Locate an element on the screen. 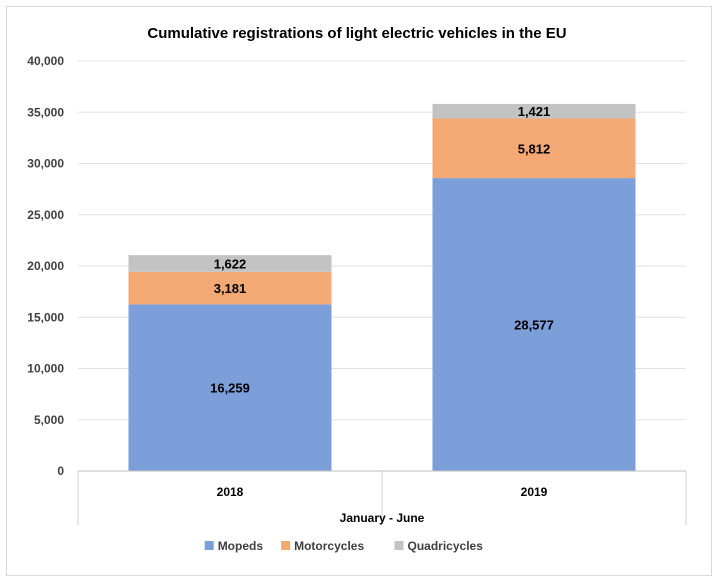 The height and width of the screenshot is (584, 720). x-tick-label: 2018 is located at coordinates (230, 492).